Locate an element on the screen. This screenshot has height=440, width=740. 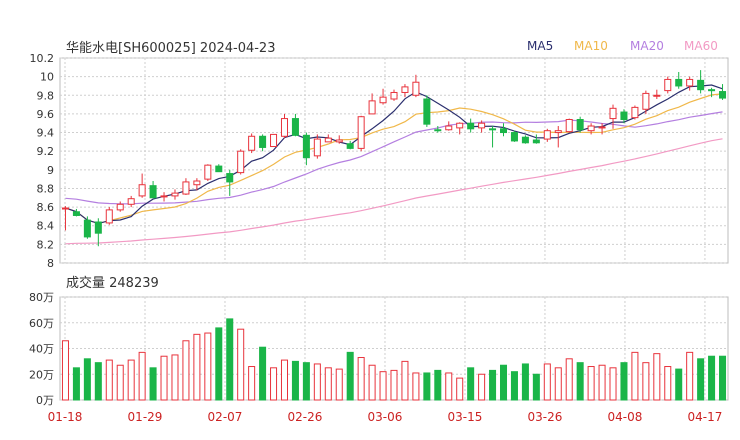
volume-tick-label: 20万 is located at coordinates (41, 374).